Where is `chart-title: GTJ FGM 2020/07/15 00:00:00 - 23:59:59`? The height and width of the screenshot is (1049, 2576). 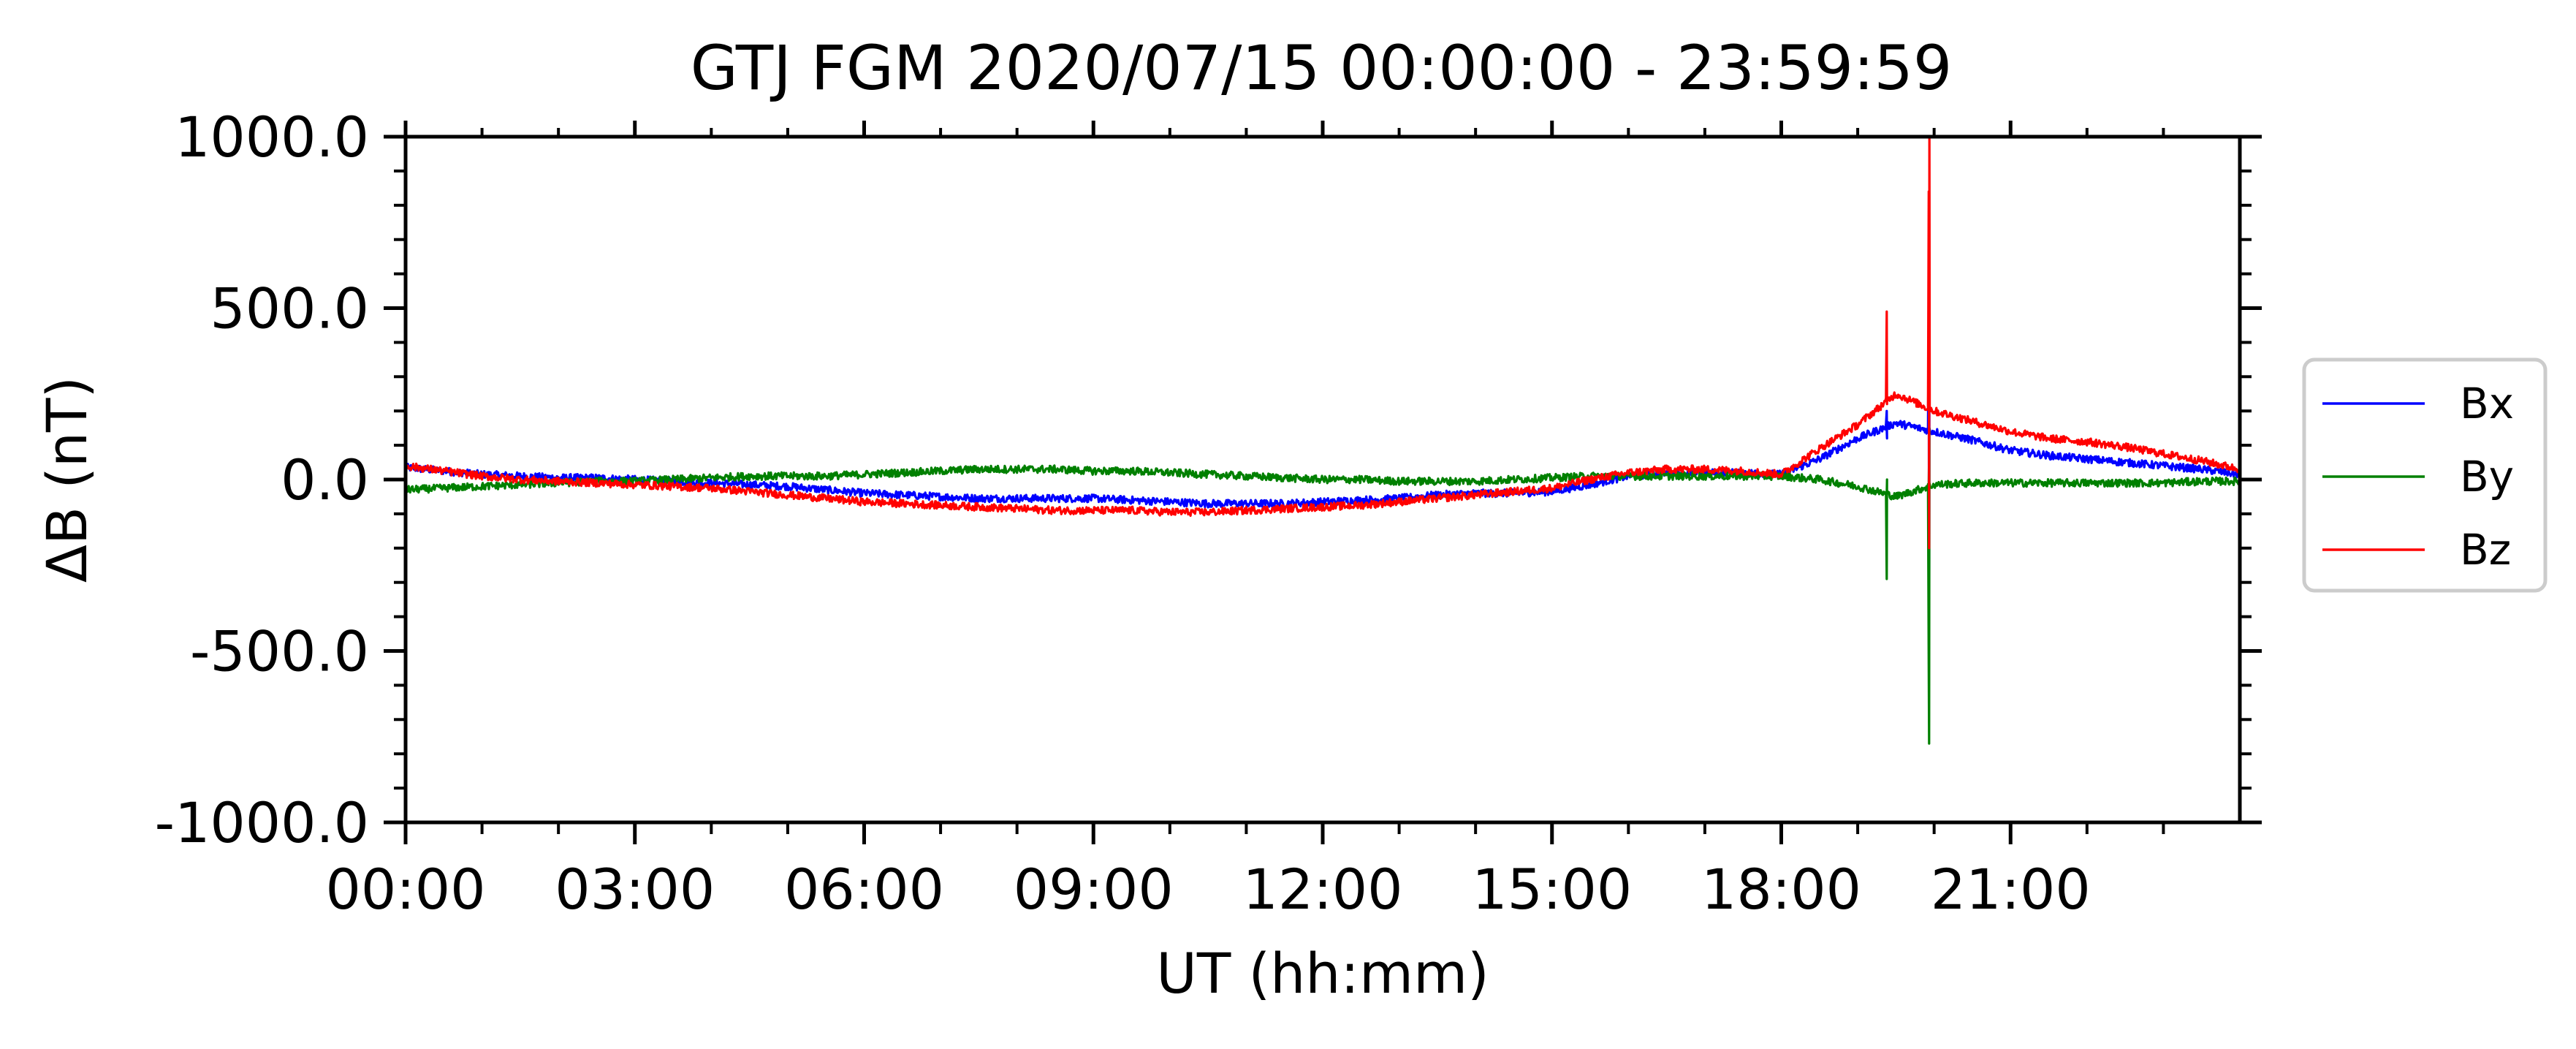
chart-title: GTJ FGM 2020/07/15 00:00:00 - 23:59:59 is located at coordinates (1322, 68).